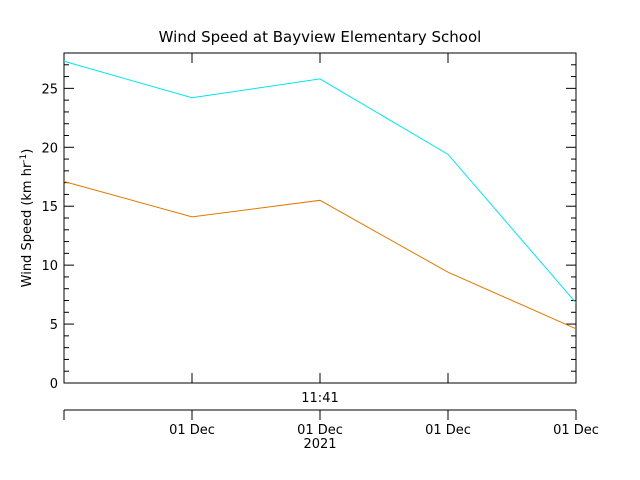 This screenshot has height=480, width=640. What do you see at coordinates (24, 158) in the screenshot?
I see `y-axis-label-superscript: -1` at bounding box center [24, 158].